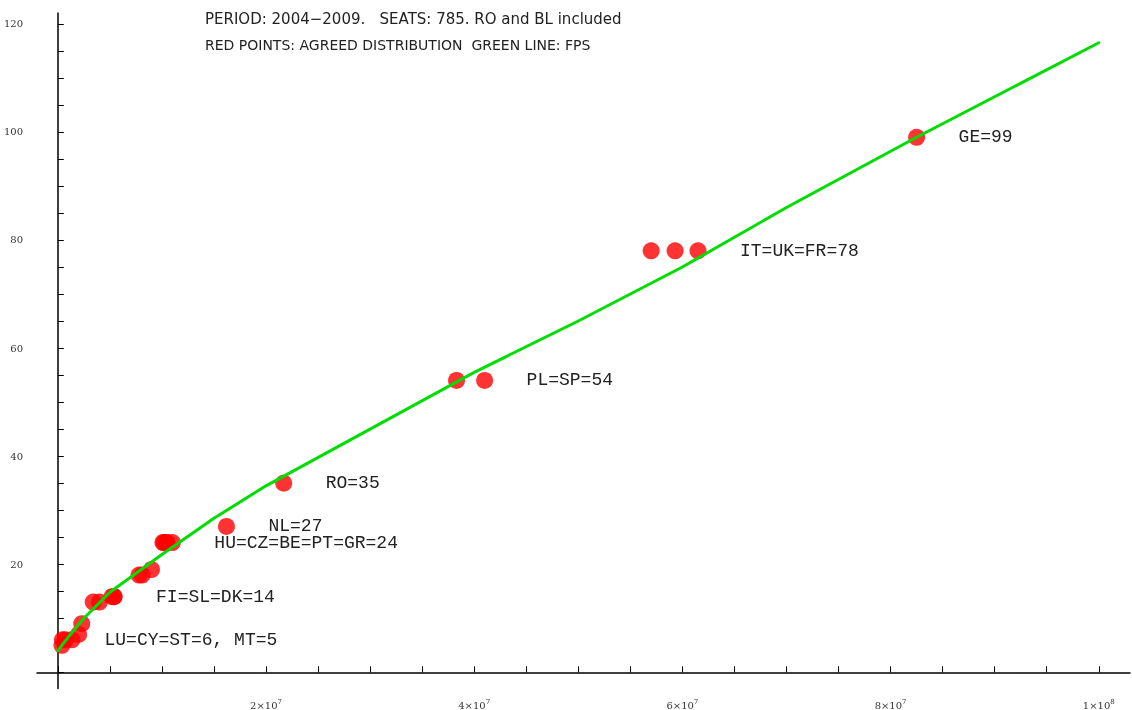 This screenshot has height=710, width=1132. Describe the element at coordinates (191, 639) in the screenshot. I see `annotation: LU=CY=ST=6, MT=5` at that location.